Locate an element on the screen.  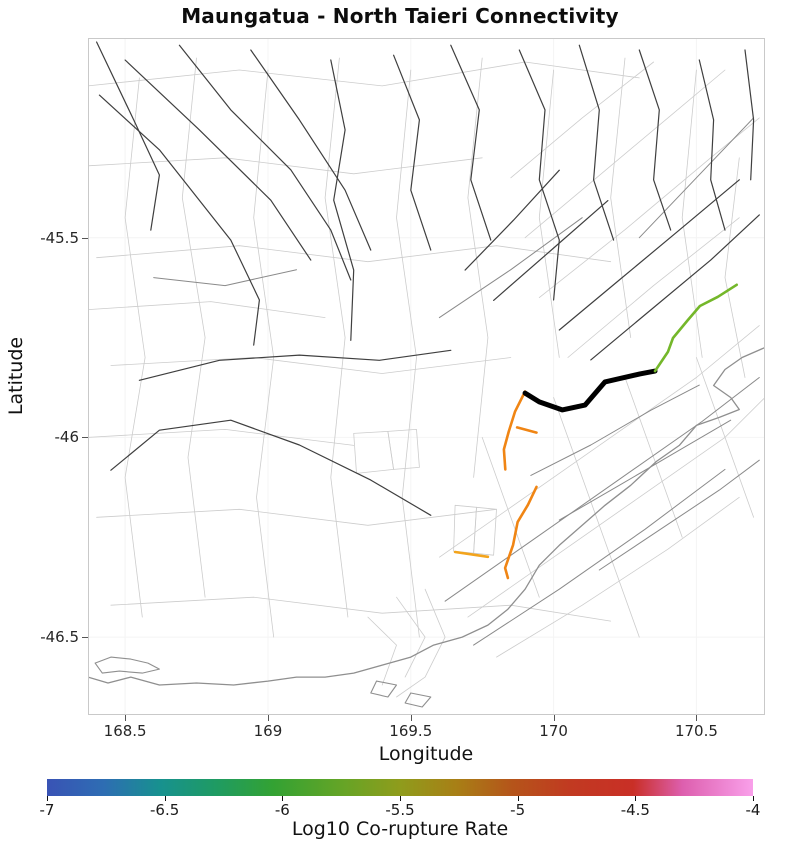
y-tick-label: -46.5 is located at coordinates (59, 637).